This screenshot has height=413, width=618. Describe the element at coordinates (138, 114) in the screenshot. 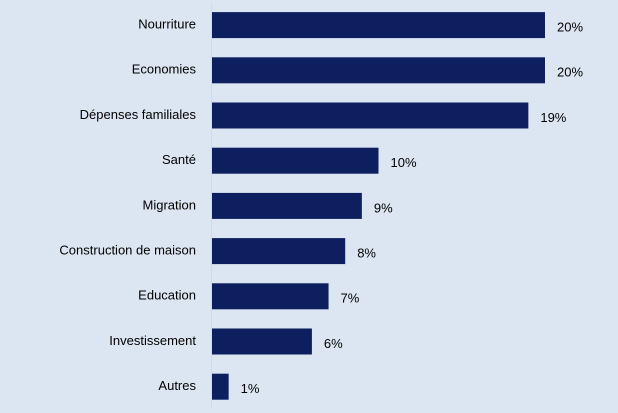

I see `category-label: Dépenses familiales` at that location.